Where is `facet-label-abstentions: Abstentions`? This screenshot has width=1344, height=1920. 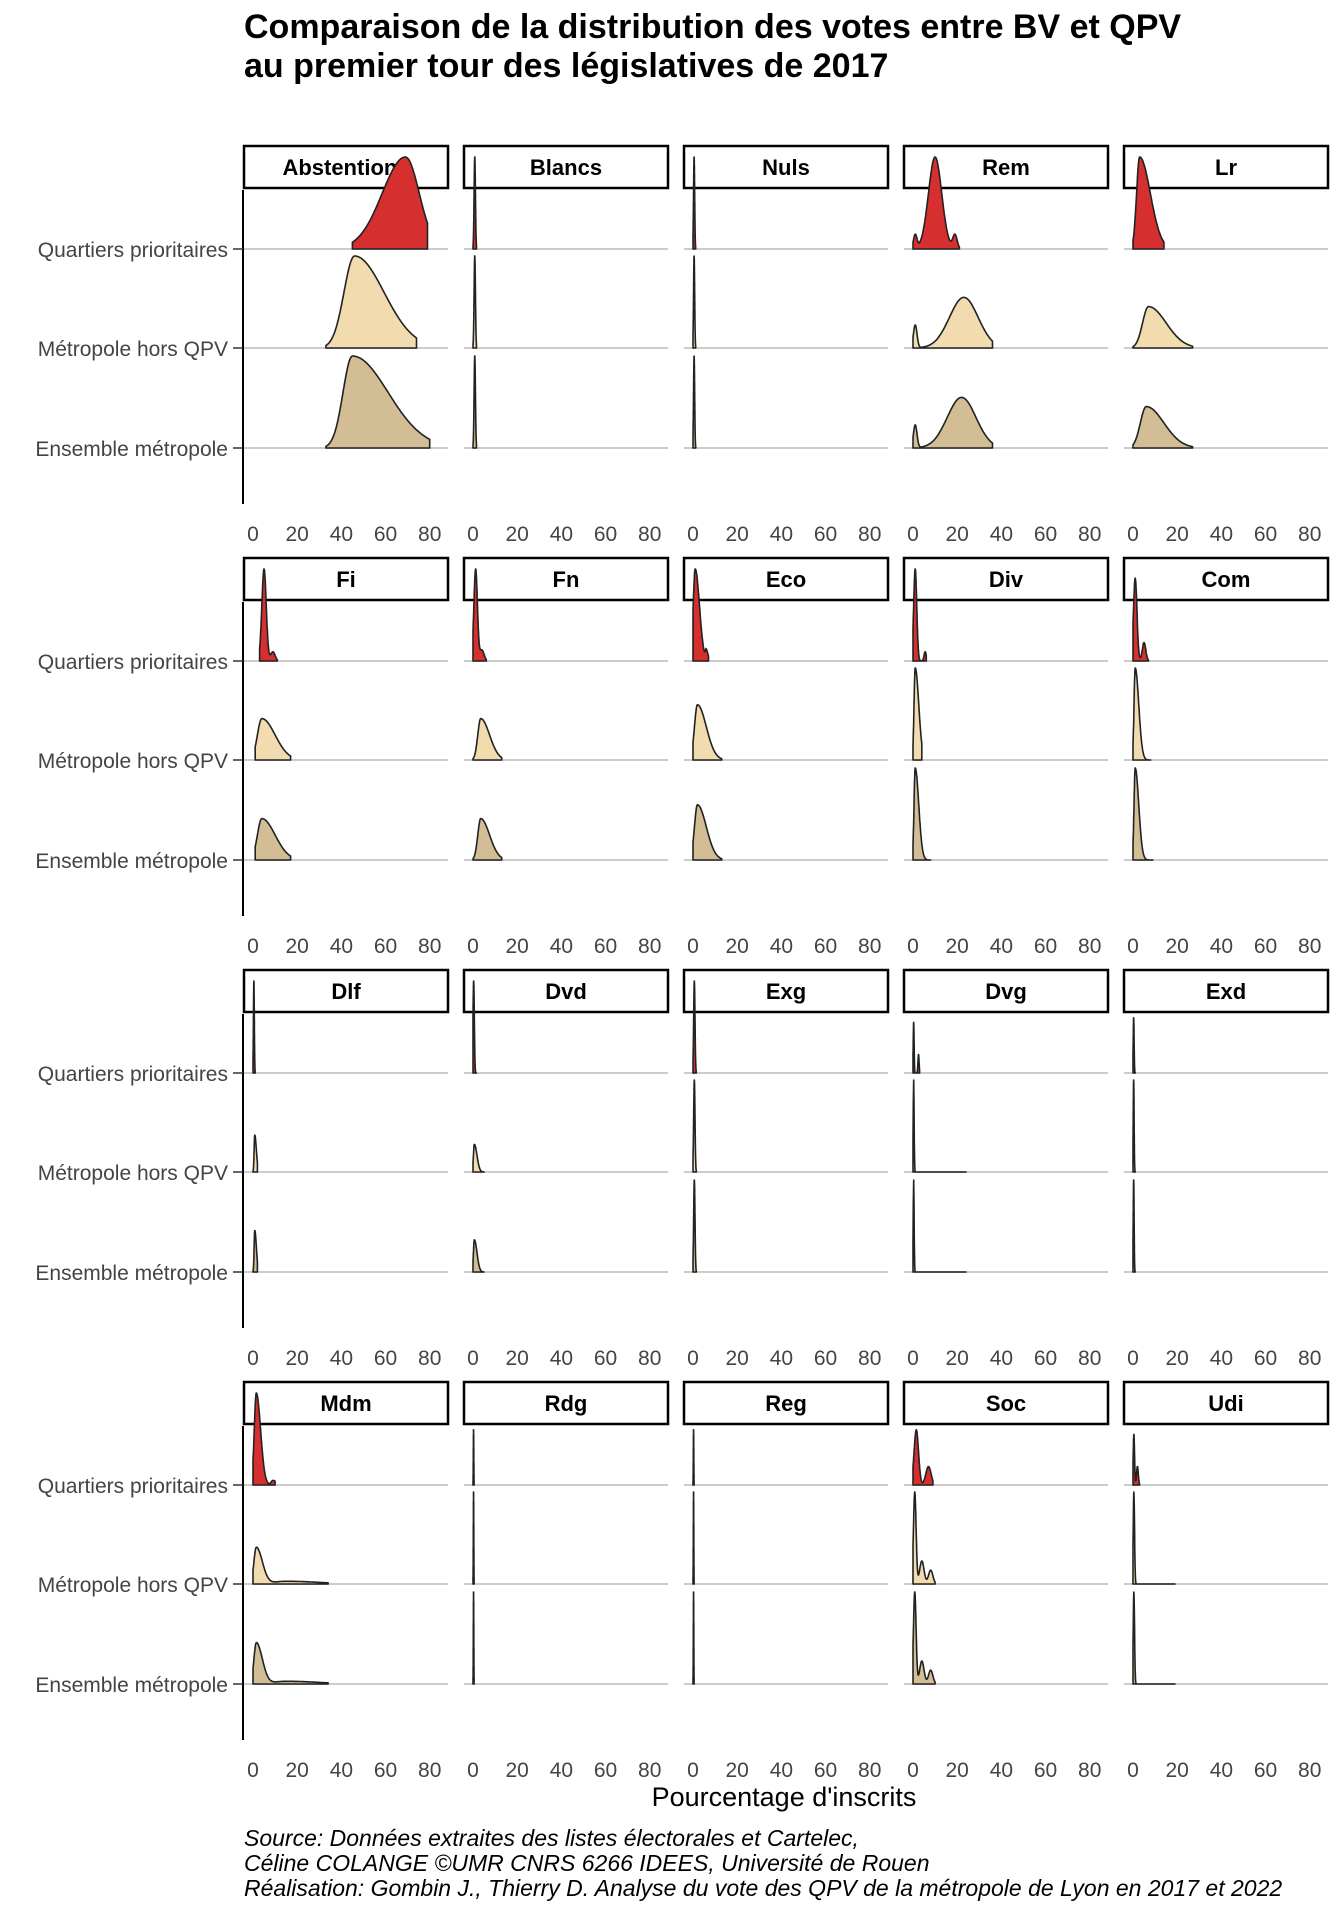
facet-label-abstentions: Abstentions is located at coordinates (345, 167).